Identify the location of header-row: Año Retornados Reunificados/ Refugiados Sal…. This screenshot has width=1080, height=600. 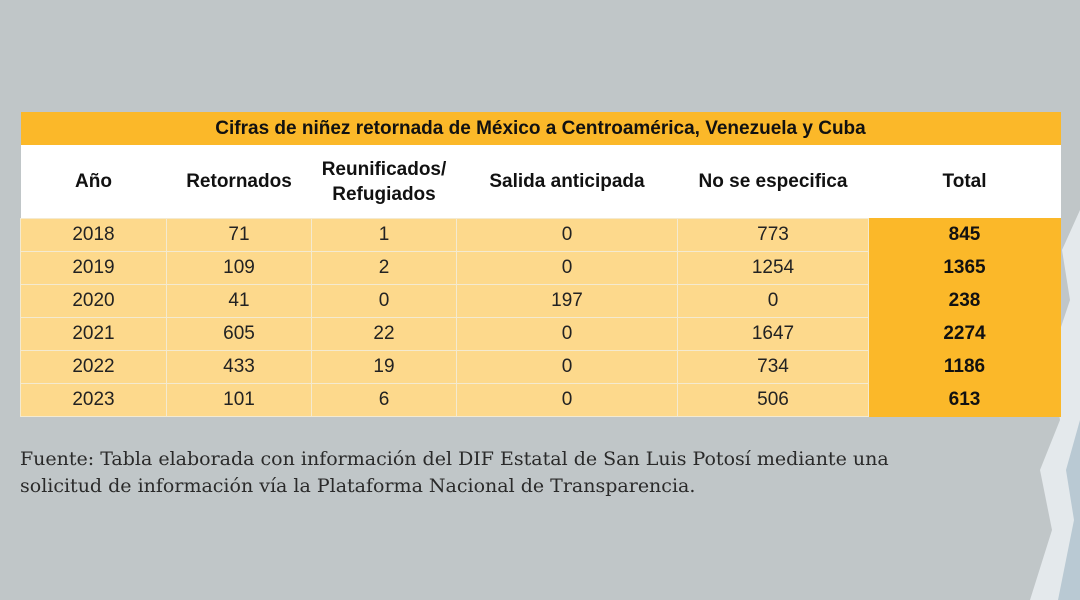
(540, 182).